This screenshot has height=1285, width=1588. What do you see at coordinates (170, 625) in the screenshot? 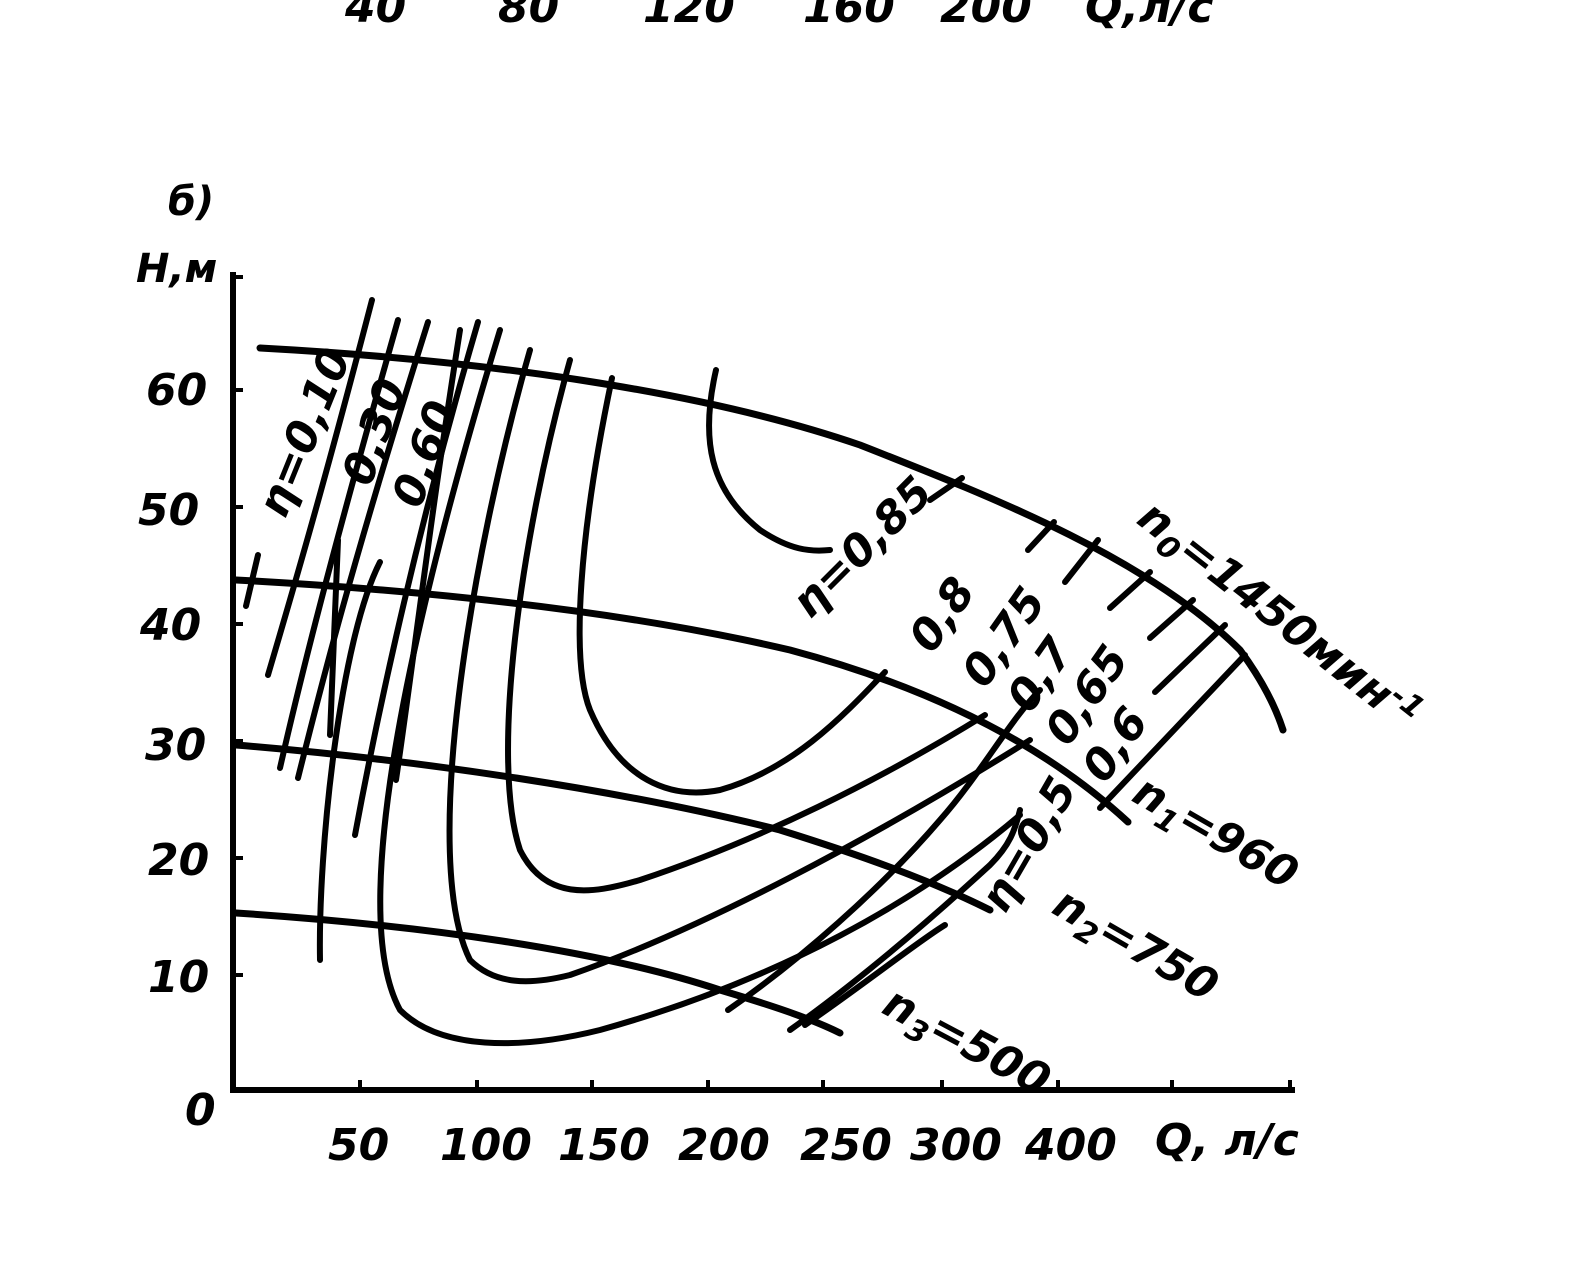
I see `y-tick-label: 40` at bounding box center [170, 625].